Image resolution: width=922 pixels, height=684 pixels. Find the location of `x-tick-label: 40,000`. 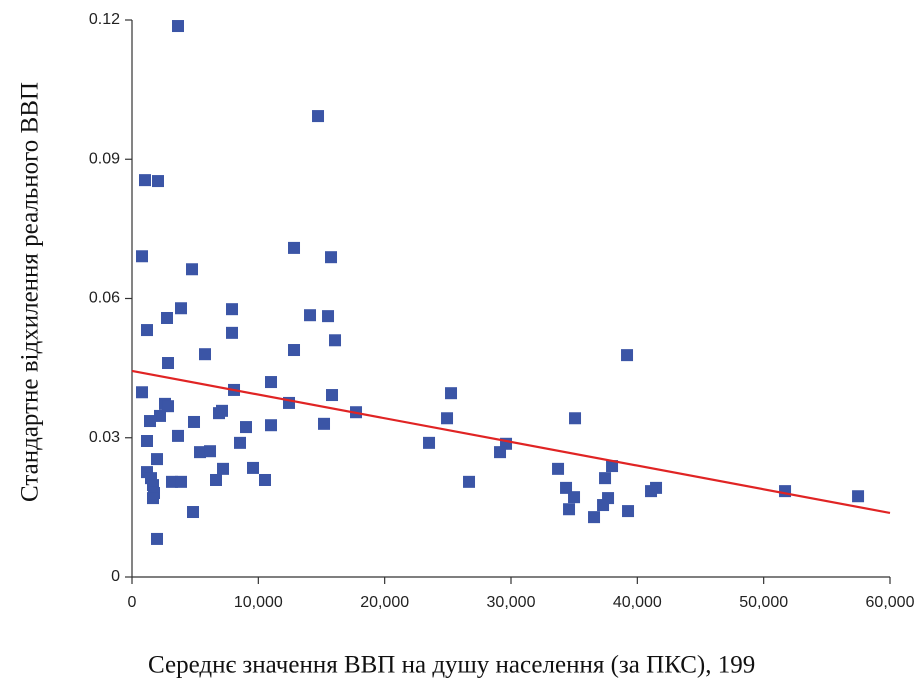

x-tick-label: 40,000 is located at coordinates (637, 602).